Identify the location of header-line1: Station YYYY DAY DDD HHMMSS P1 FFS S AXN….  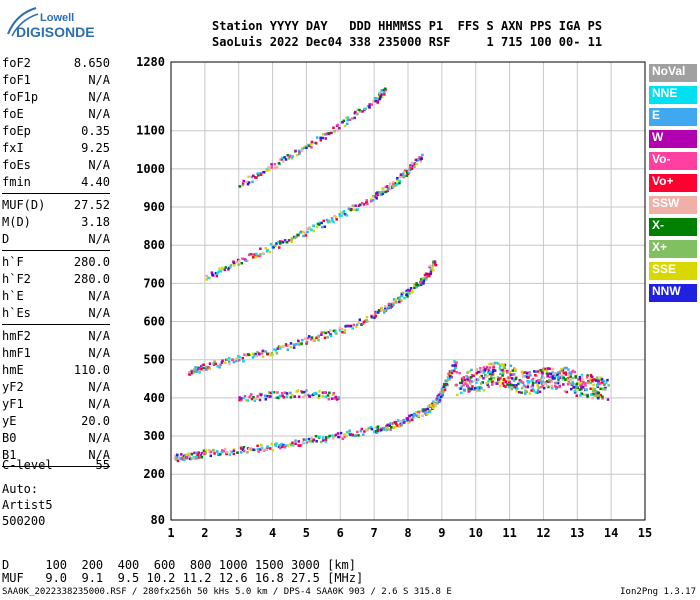
(407, 26).